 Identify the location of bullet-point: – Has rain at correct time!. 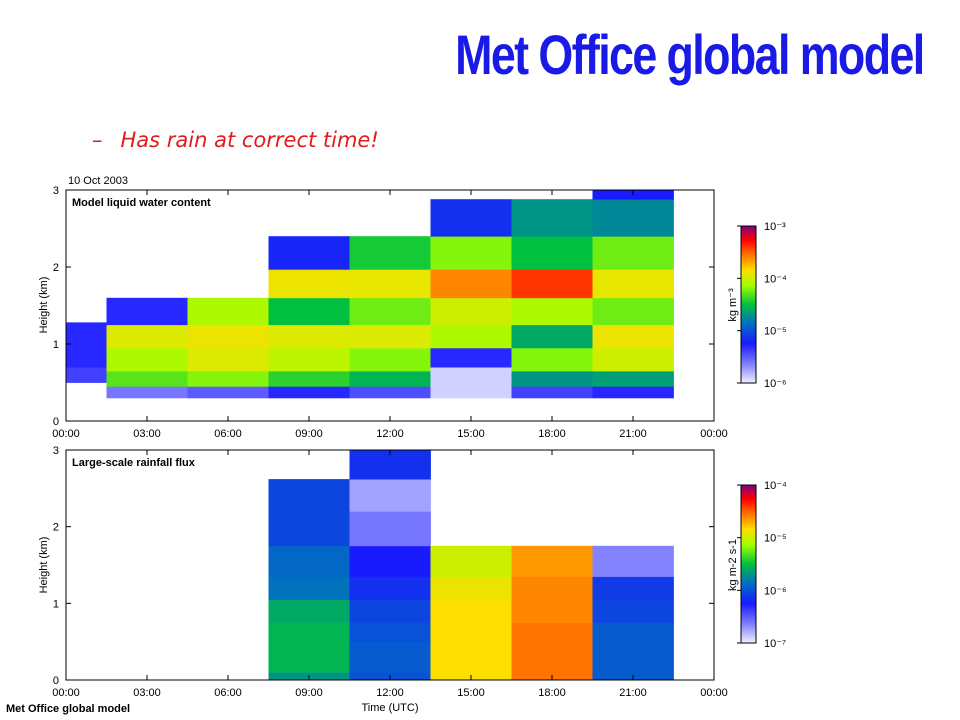
(235, 140).